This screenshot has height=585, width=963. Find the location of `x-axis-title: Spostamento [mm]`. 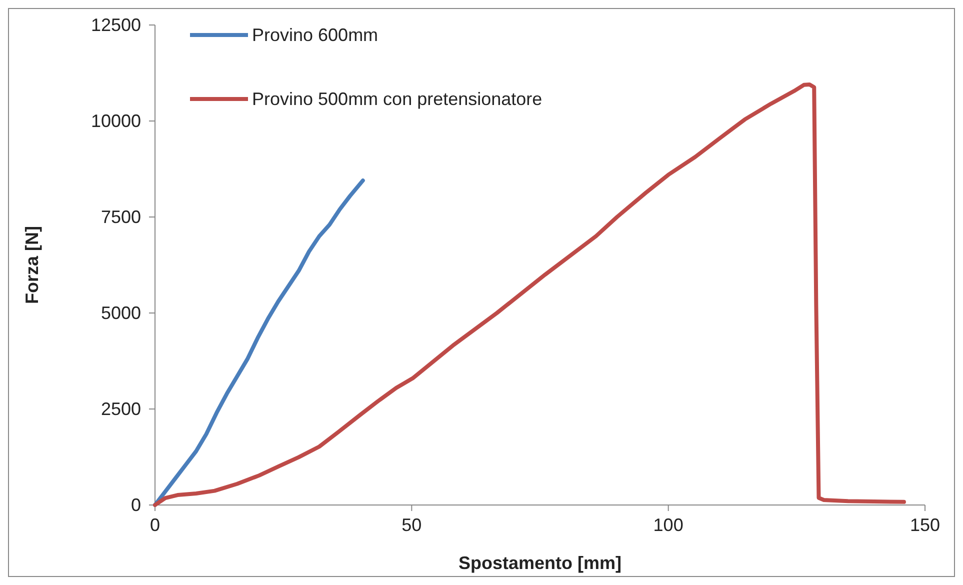

x-axis-title: Spostamento [mm] is located at coordinates (540, 563).